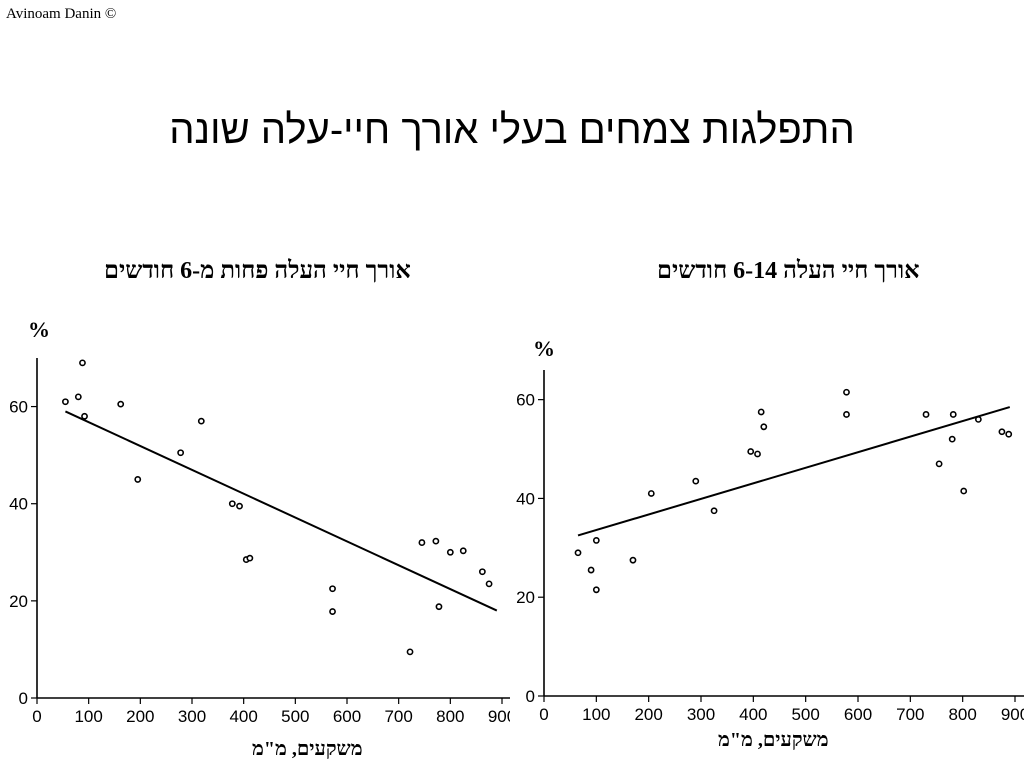 The width and height of the screenshot is (1024, 768). I want to click on left-x-tick-label: 800, so click(450, 716).